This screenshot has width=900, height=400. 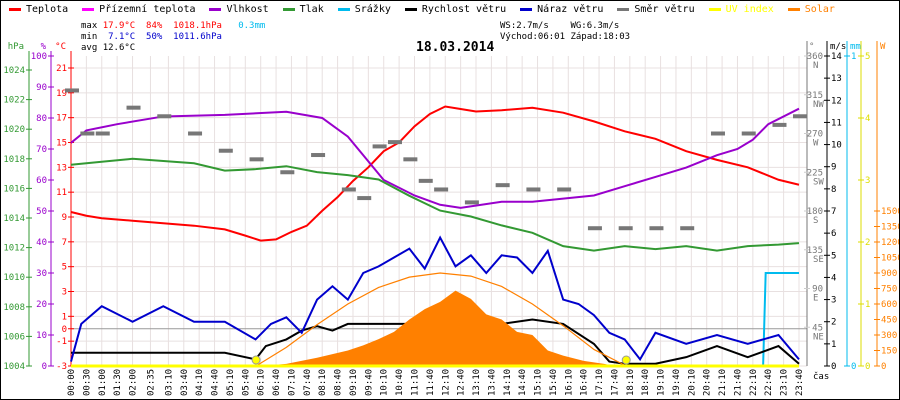 I want to click on legend-item: Náraz větru, so click(x=561, y=9).